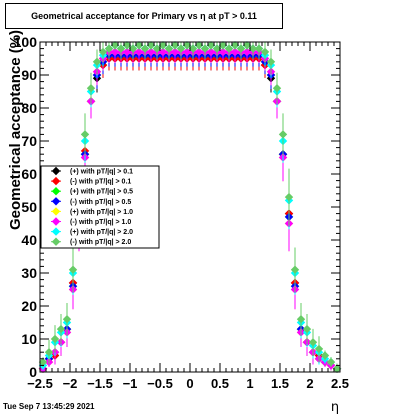 Image resolution: width=400 pixels, height=414 pixels. What do you see at coordinates (100, 242) in the screenshot?
I see `legend-label: (-) with pT/|q| > 2.0` at bounding box center [100, 242].